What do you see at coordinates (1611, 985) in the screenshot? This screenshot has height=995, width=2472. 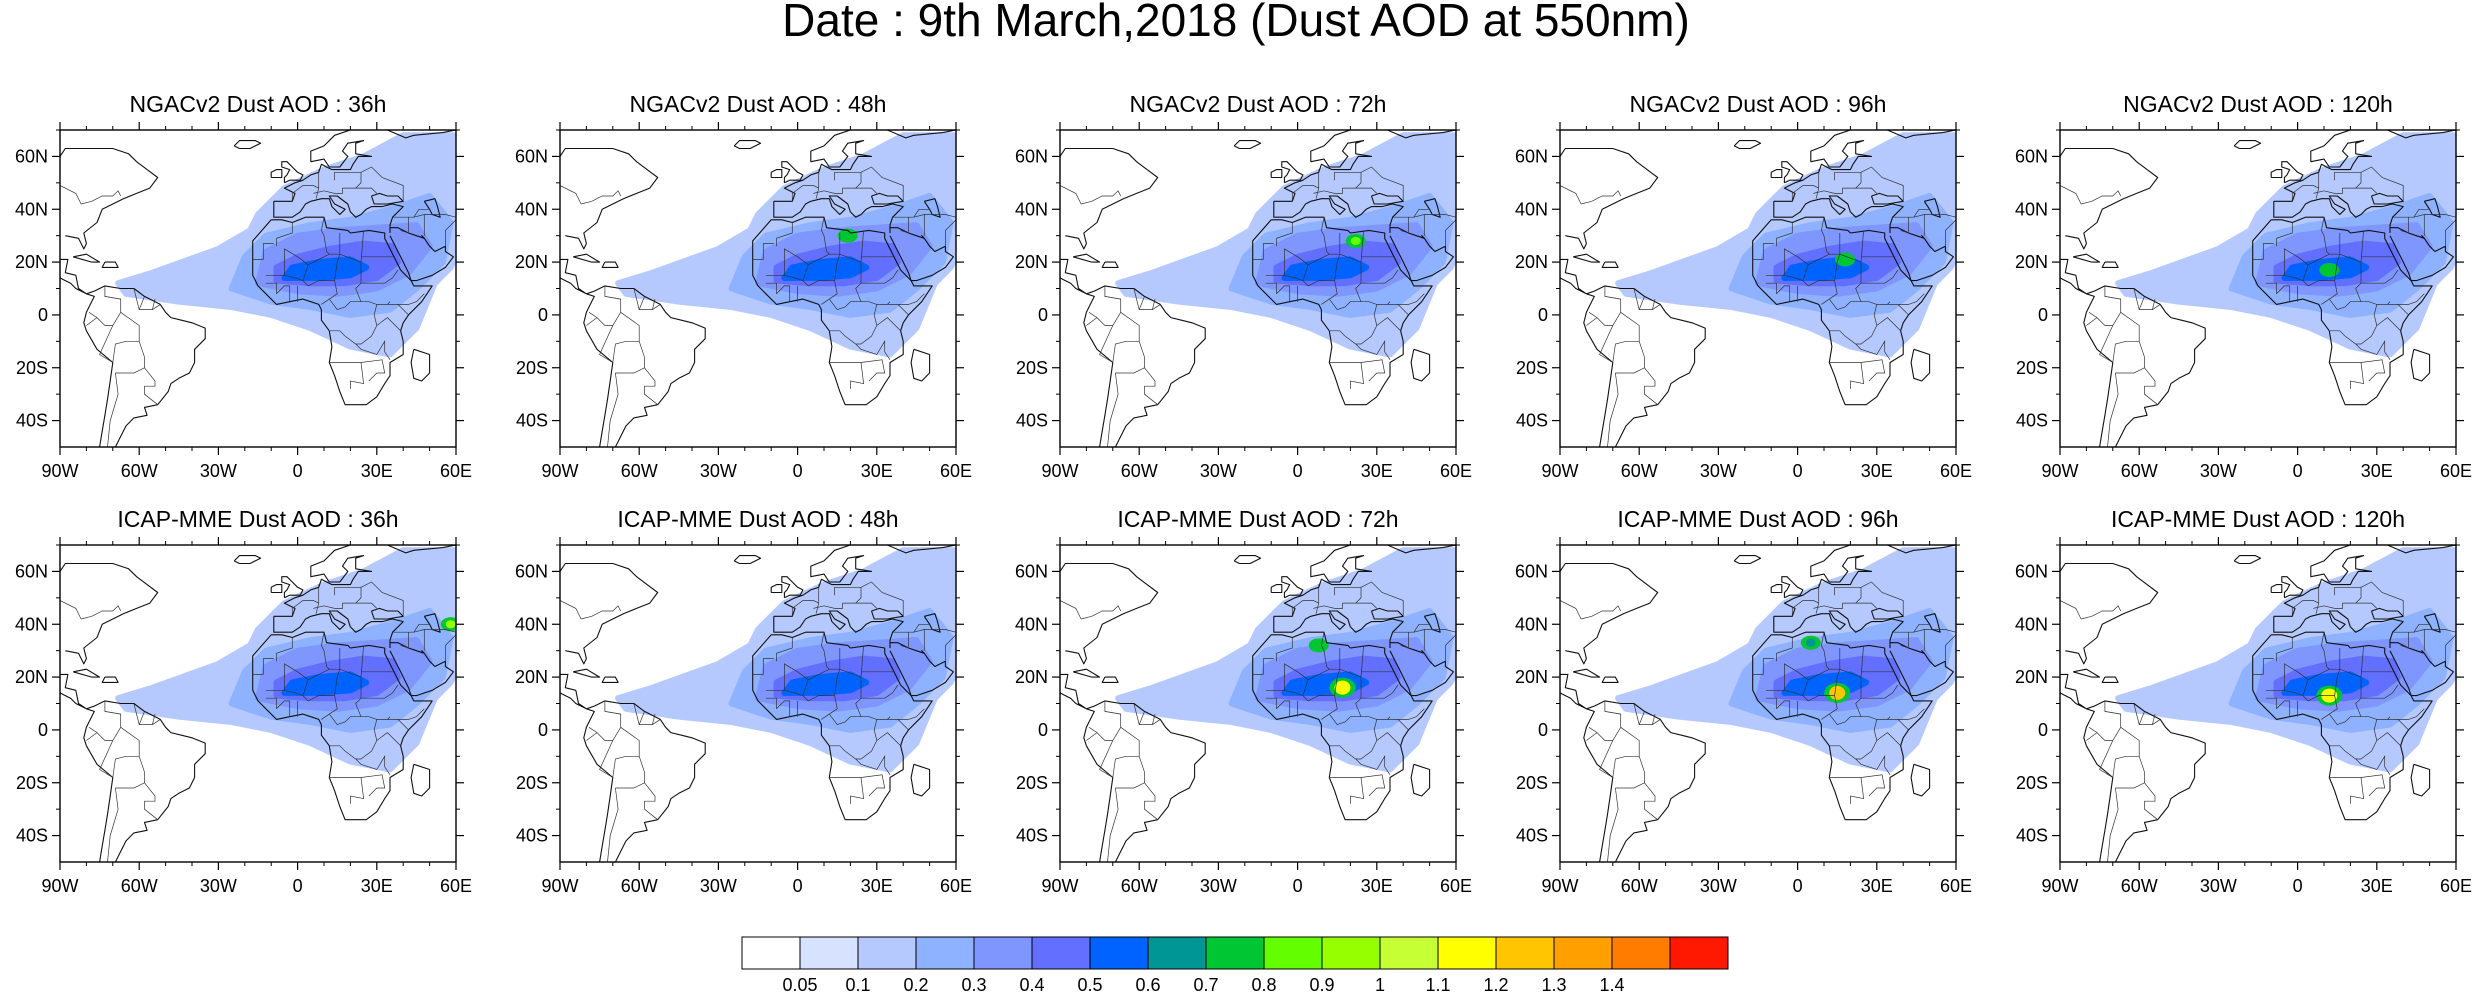 I see `colorbar-label: 1.4` at bounding box center [1611, 985].